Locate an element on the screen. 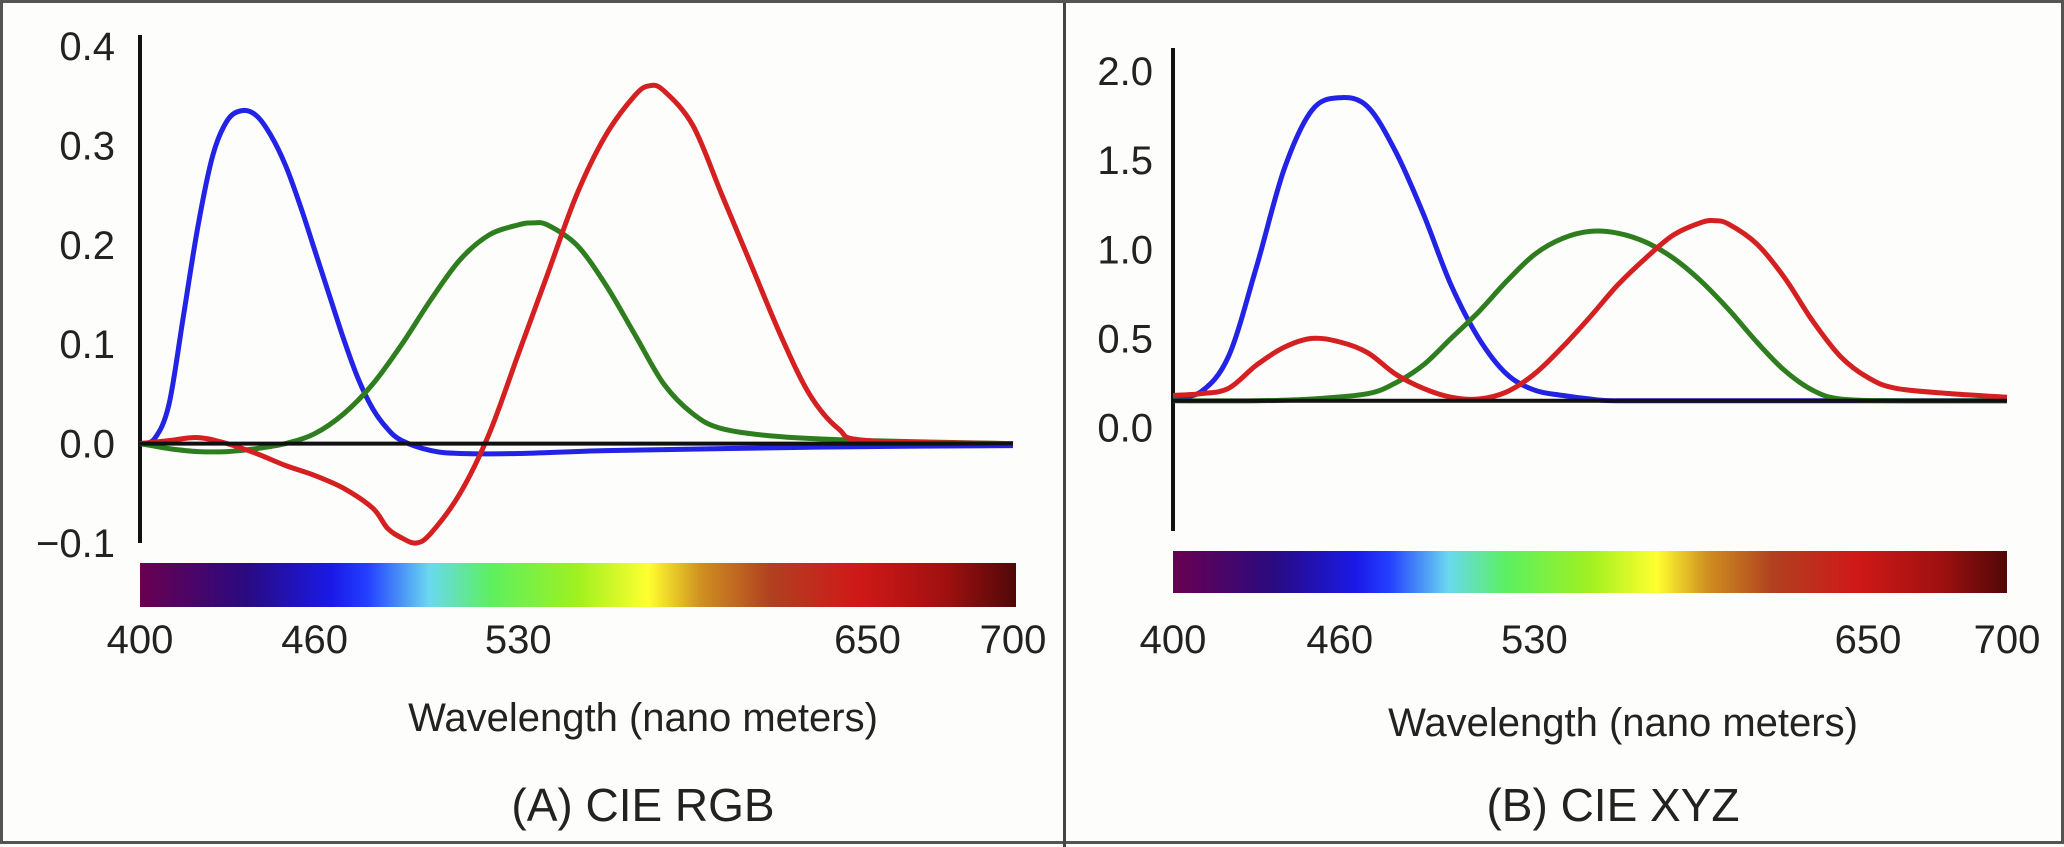 The width and height of the screenshot is (2064, 847). y-tick-label: 0.1 is located at coordinates (87, 345).